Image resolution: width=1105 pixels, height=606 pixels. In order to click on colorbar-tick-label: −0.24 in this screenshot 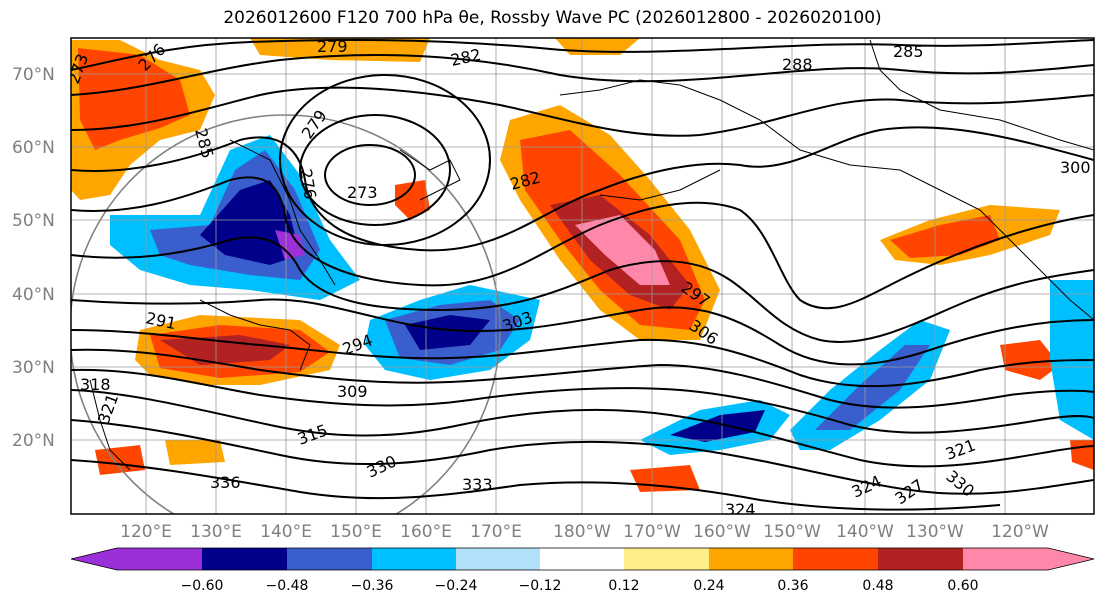, I will do `click(456, 586)`.